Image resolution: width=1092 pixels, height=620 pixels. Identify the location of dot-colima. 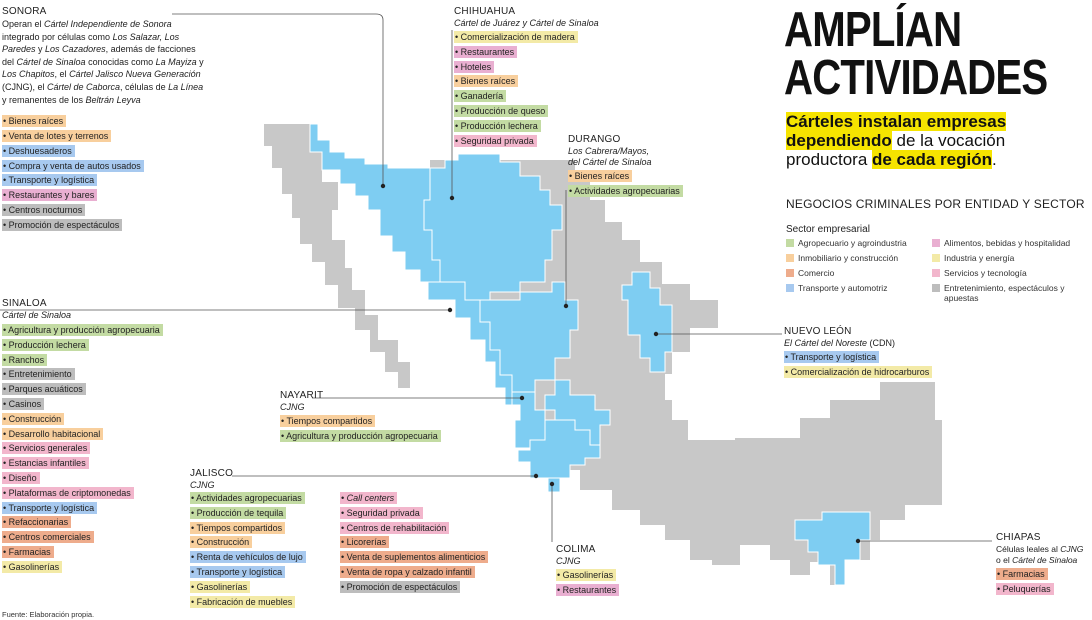
(552, 484).